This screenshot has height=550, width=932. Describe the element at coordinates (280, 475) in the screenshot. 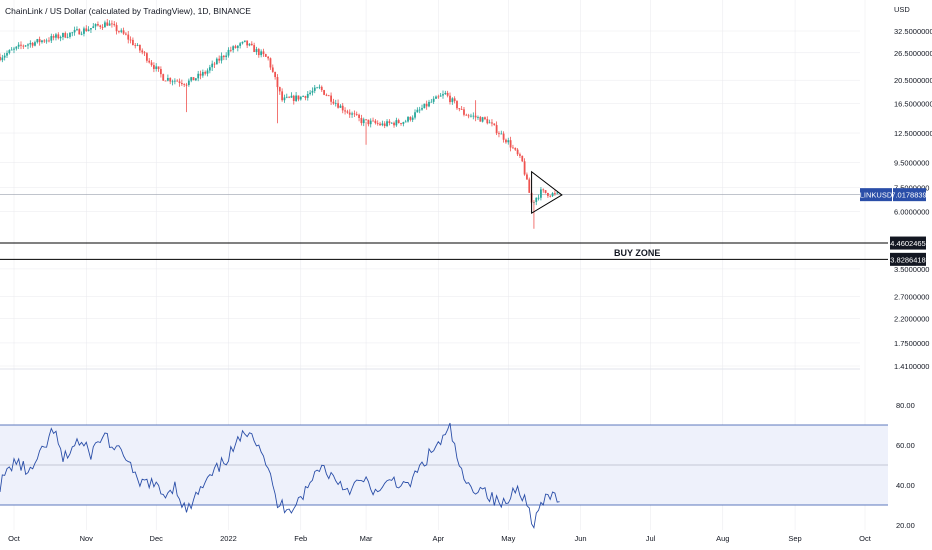

I see `rsi-line` at that location.